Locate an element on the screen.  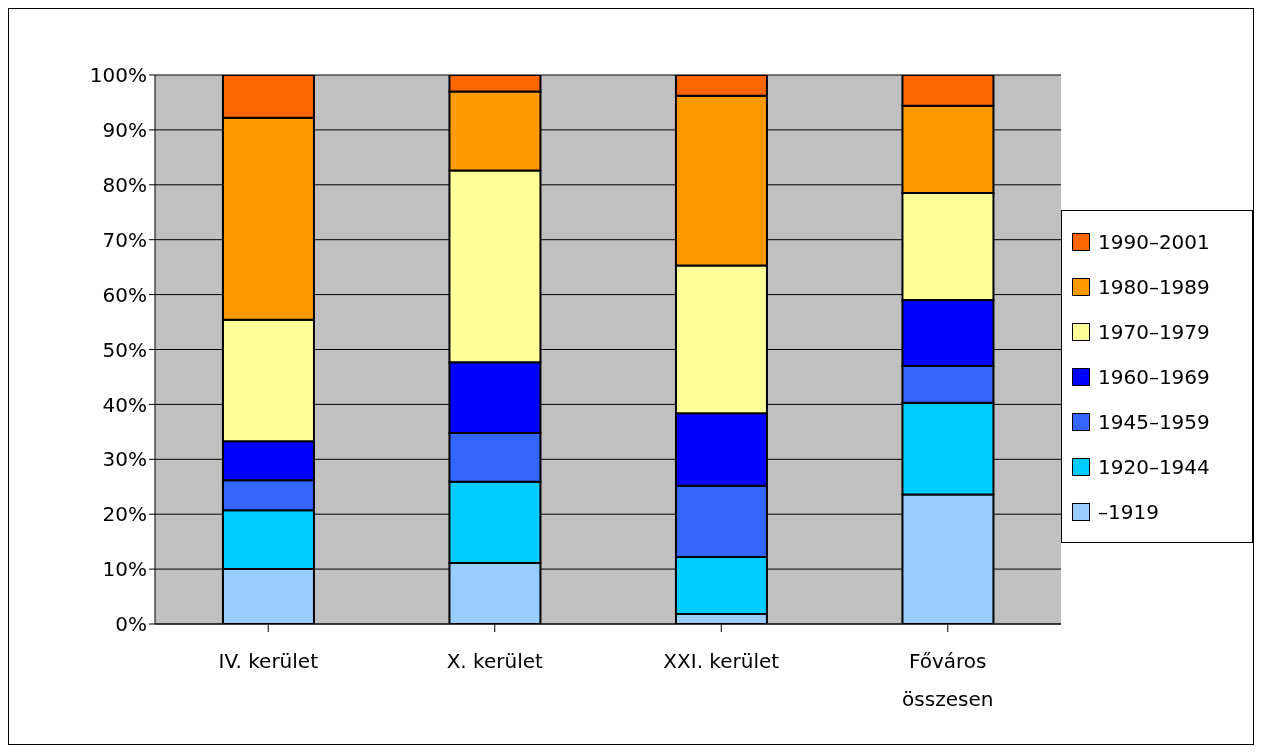
y-tick-label: 80% is located at coordinates (124, 184).